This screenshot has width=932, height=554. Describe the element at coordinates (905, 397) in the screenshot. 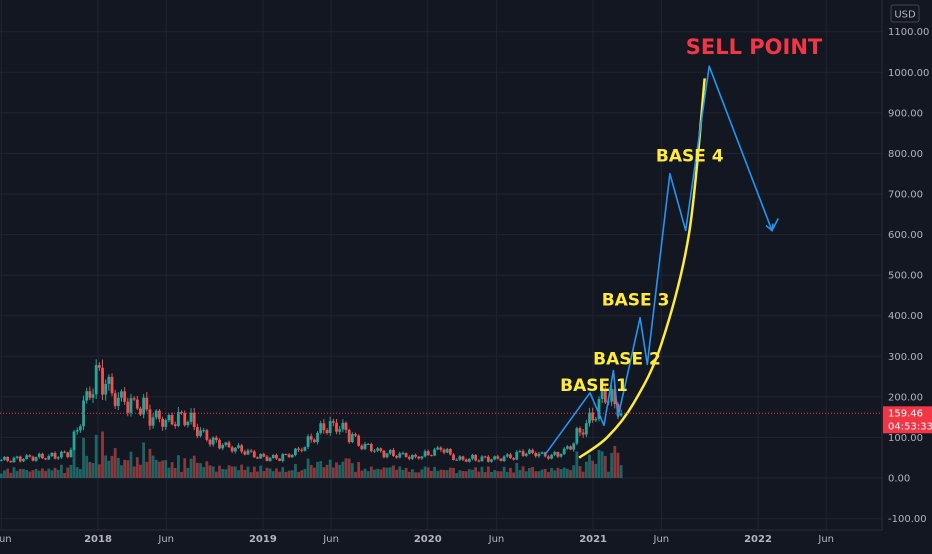

I see `y-tick-label: 200.00` at that location.